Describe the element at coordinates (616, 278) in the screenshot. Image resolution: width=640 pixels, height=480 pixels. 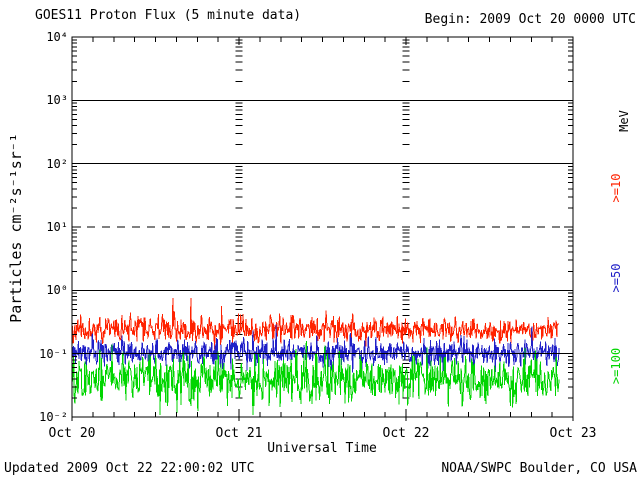
I see `legend-label-gege50: >=50` at that location.